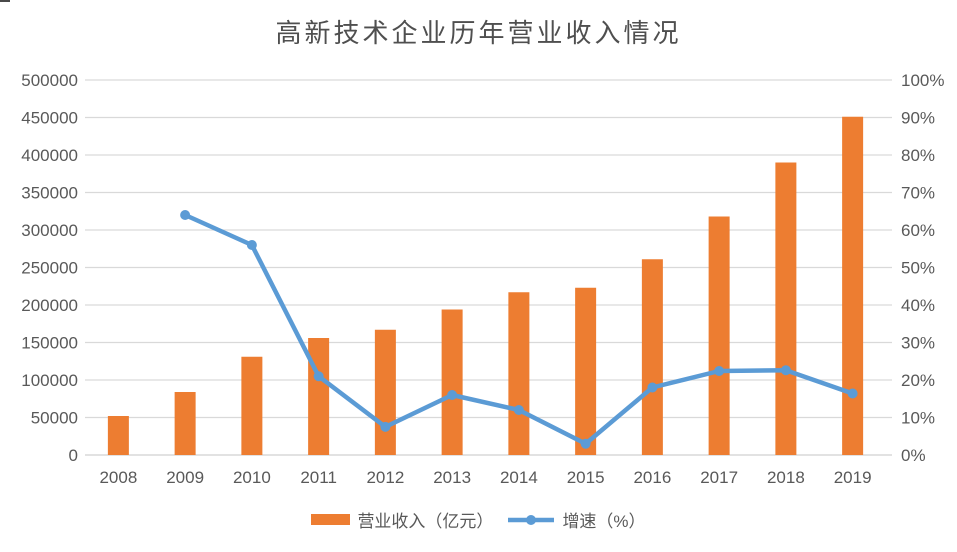 The image size is (957, 552). I want to click on left-axis-tick-label: 450000, so click(49, 118).